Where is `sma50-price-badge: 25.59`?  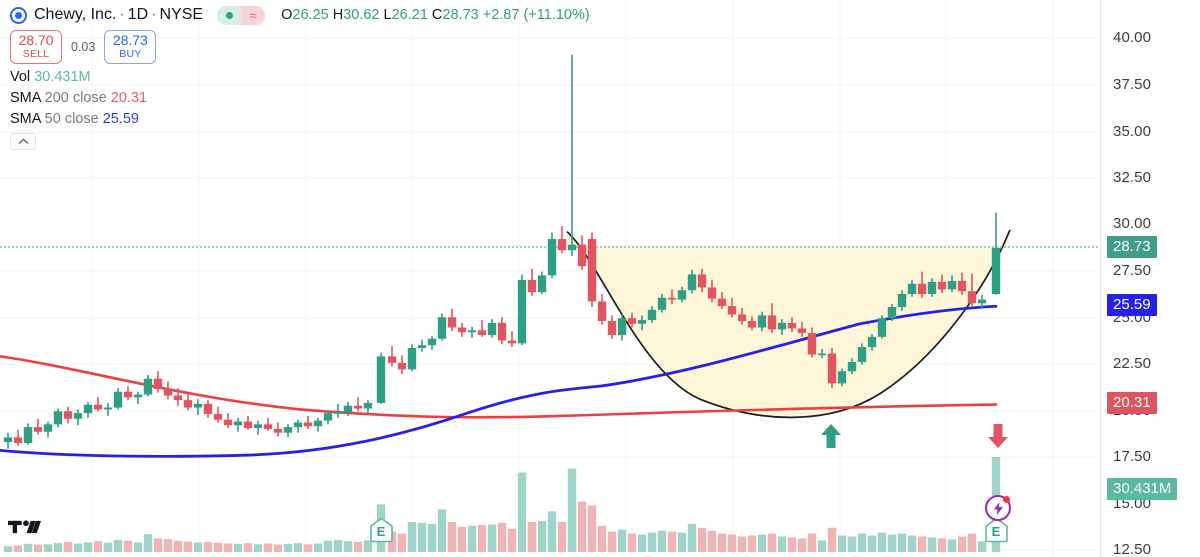
sma50-price-badge: 25.59 is located at coordinates (1132, 305).